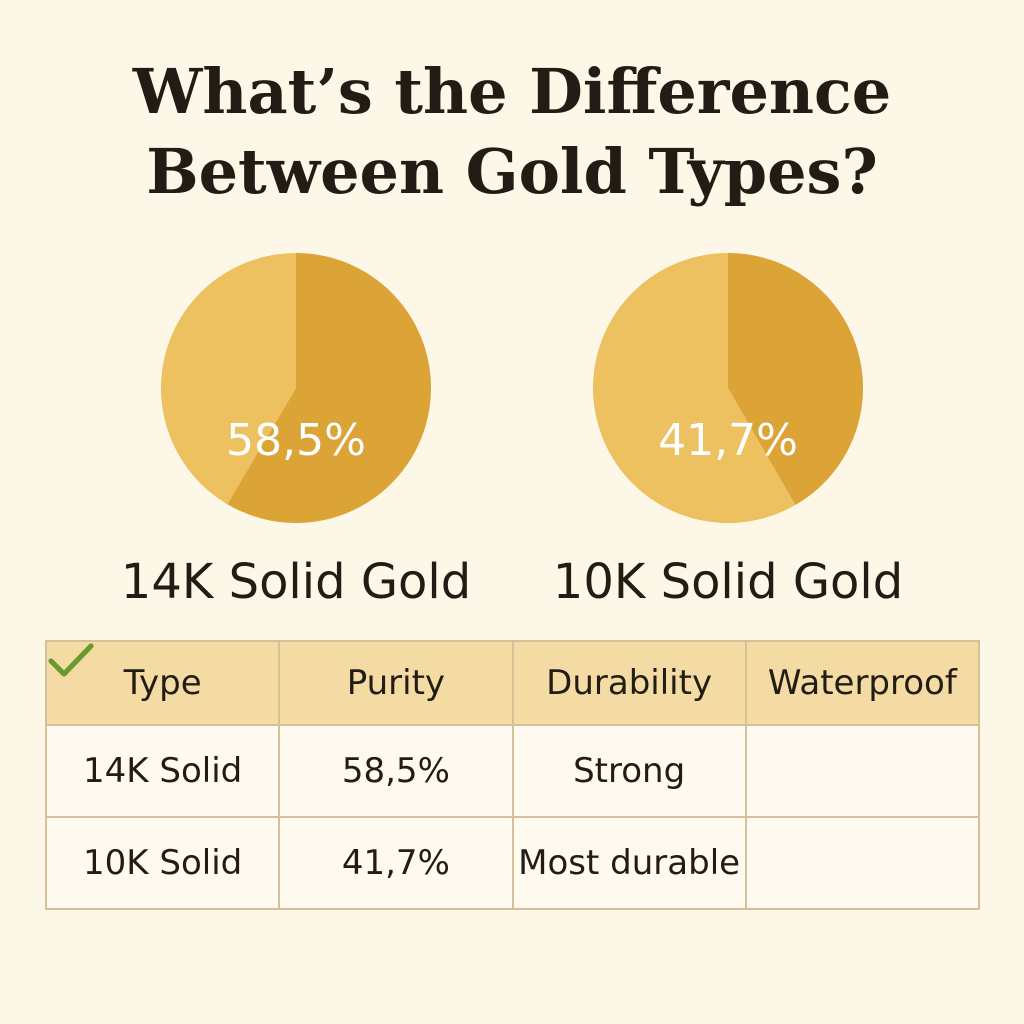 The image size is (1024, 1024). Describe the element at coordinates (162, 863) in the screenshot. I see `table-cell: 10K Solid` at that location.